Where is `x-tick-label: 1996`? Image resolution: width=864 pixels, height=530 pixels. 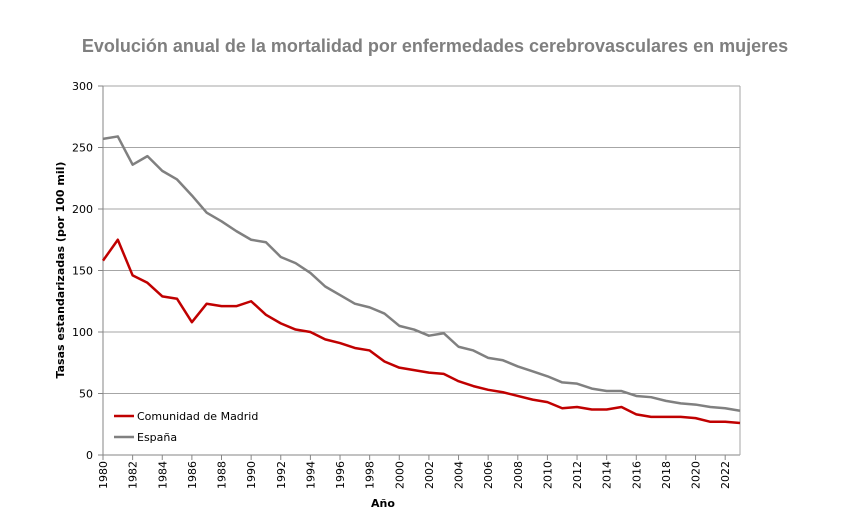
x-tick-label: 1996 is located at coordinates (340, 475).